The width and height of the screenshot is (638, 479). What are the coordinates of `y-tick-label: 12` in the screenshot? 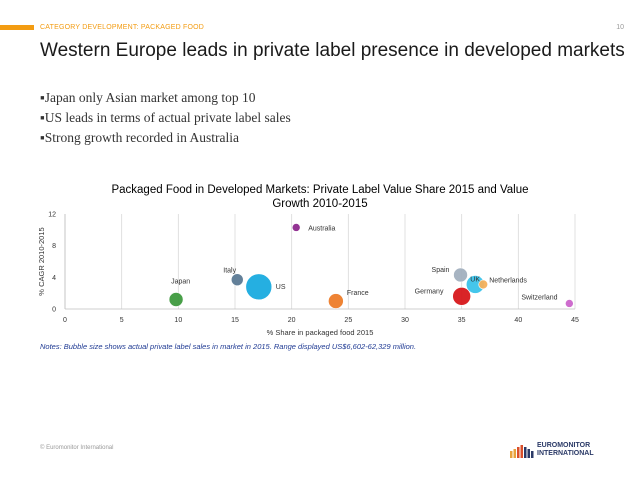 It's located at (52, 215).